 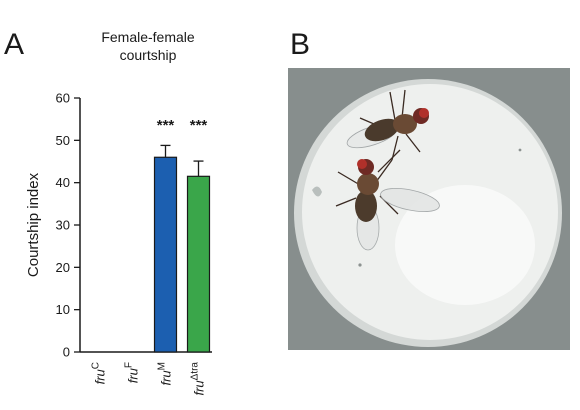 I want to click on significance-marks: *** ***, so click(x=182, y=125).